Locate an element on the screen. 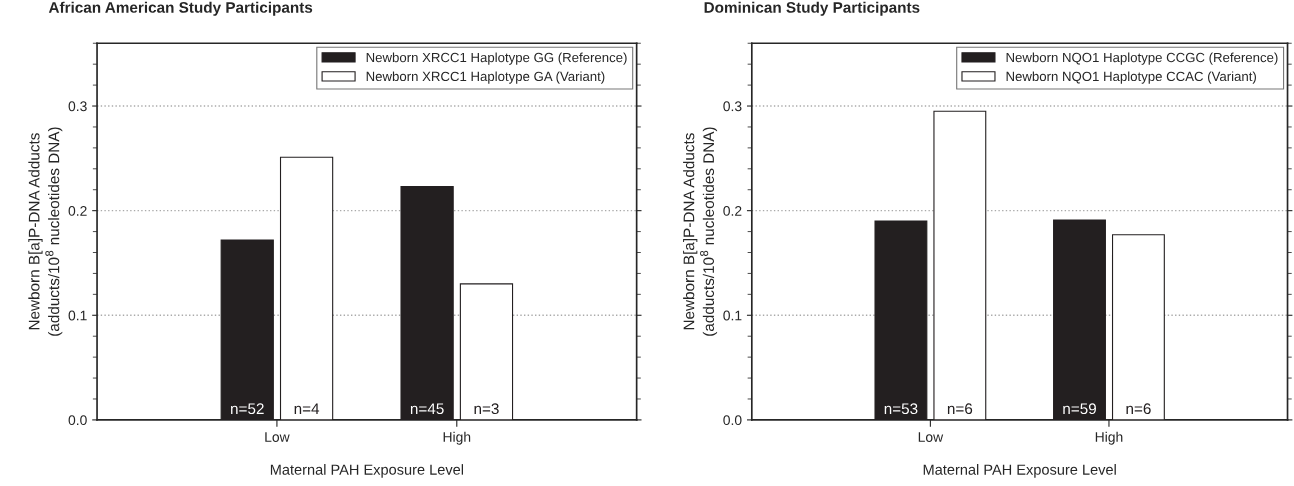 This screenshot has height=486, width=1294. legend-label: Newborn XRCC1 Haplotype GA (Variant) is located at coordinates (485, 77).